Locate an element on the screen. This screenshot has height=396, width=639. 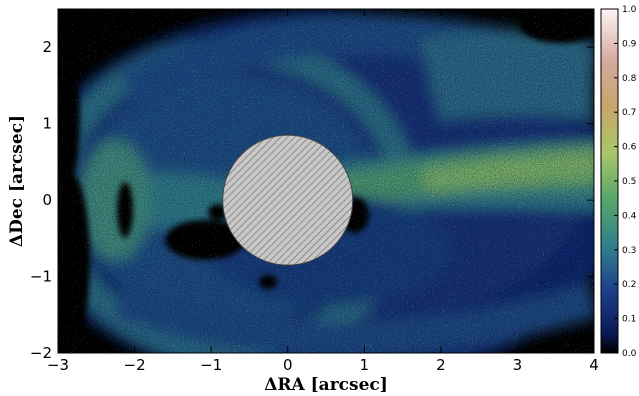
x-axis-label: ΔRA [arcsec] is located at coordinates (326, 385).